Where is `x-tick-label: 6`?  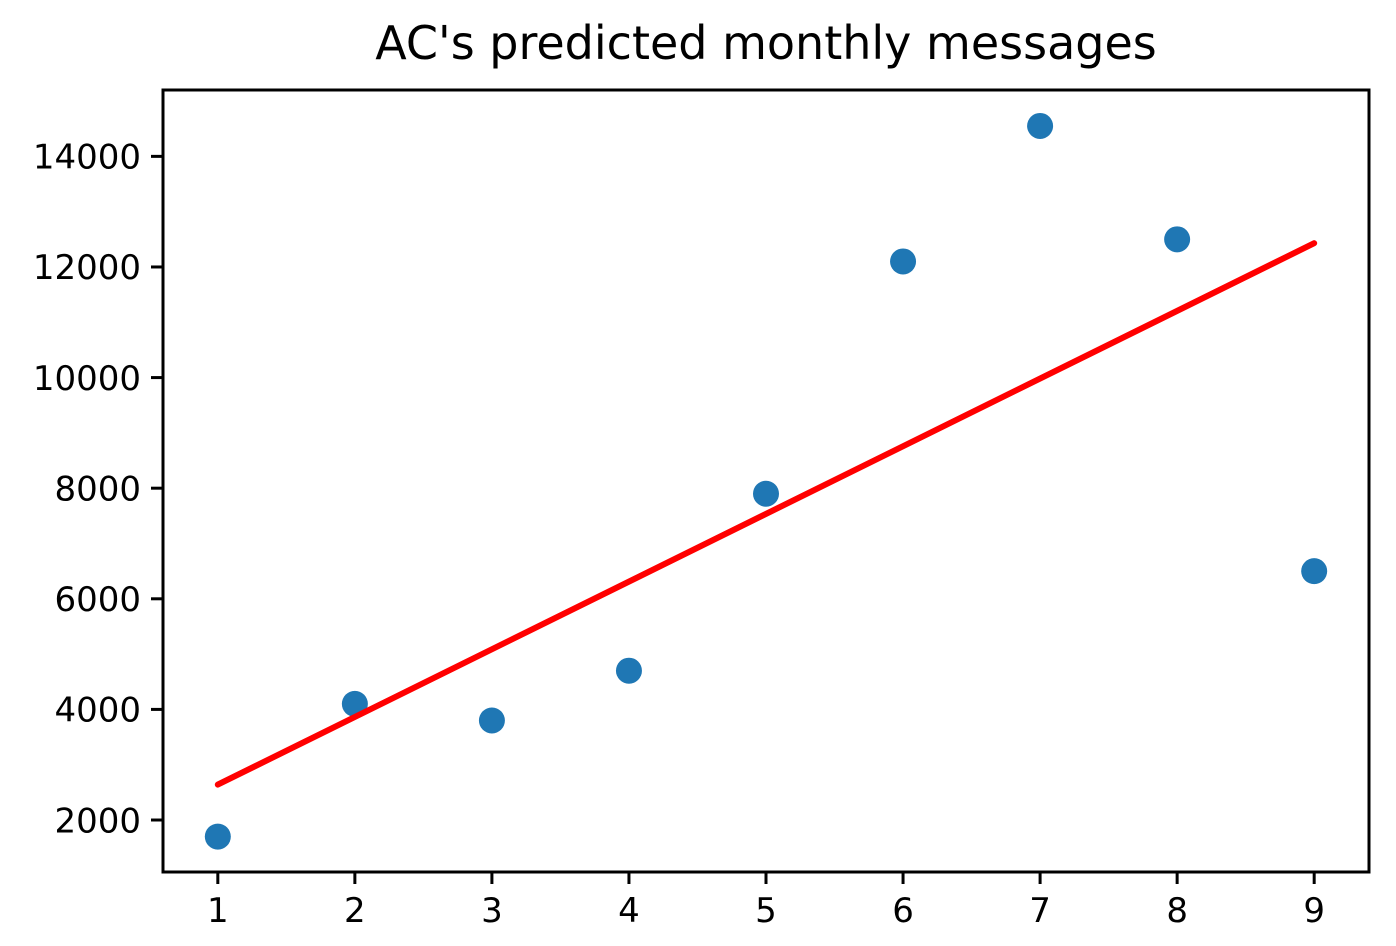 x-tick-label: 6 is located at coordinates (903, 911).